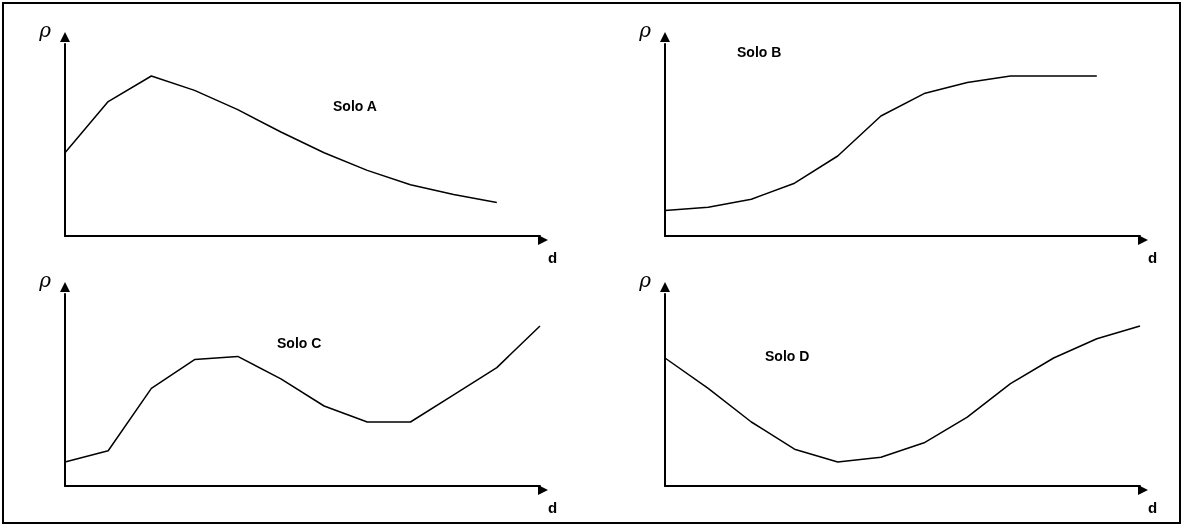  What do you see at coordinates (759, 51) in the screenshot?
I see `chart-title: Solo B` at bounding box center [759, 51].